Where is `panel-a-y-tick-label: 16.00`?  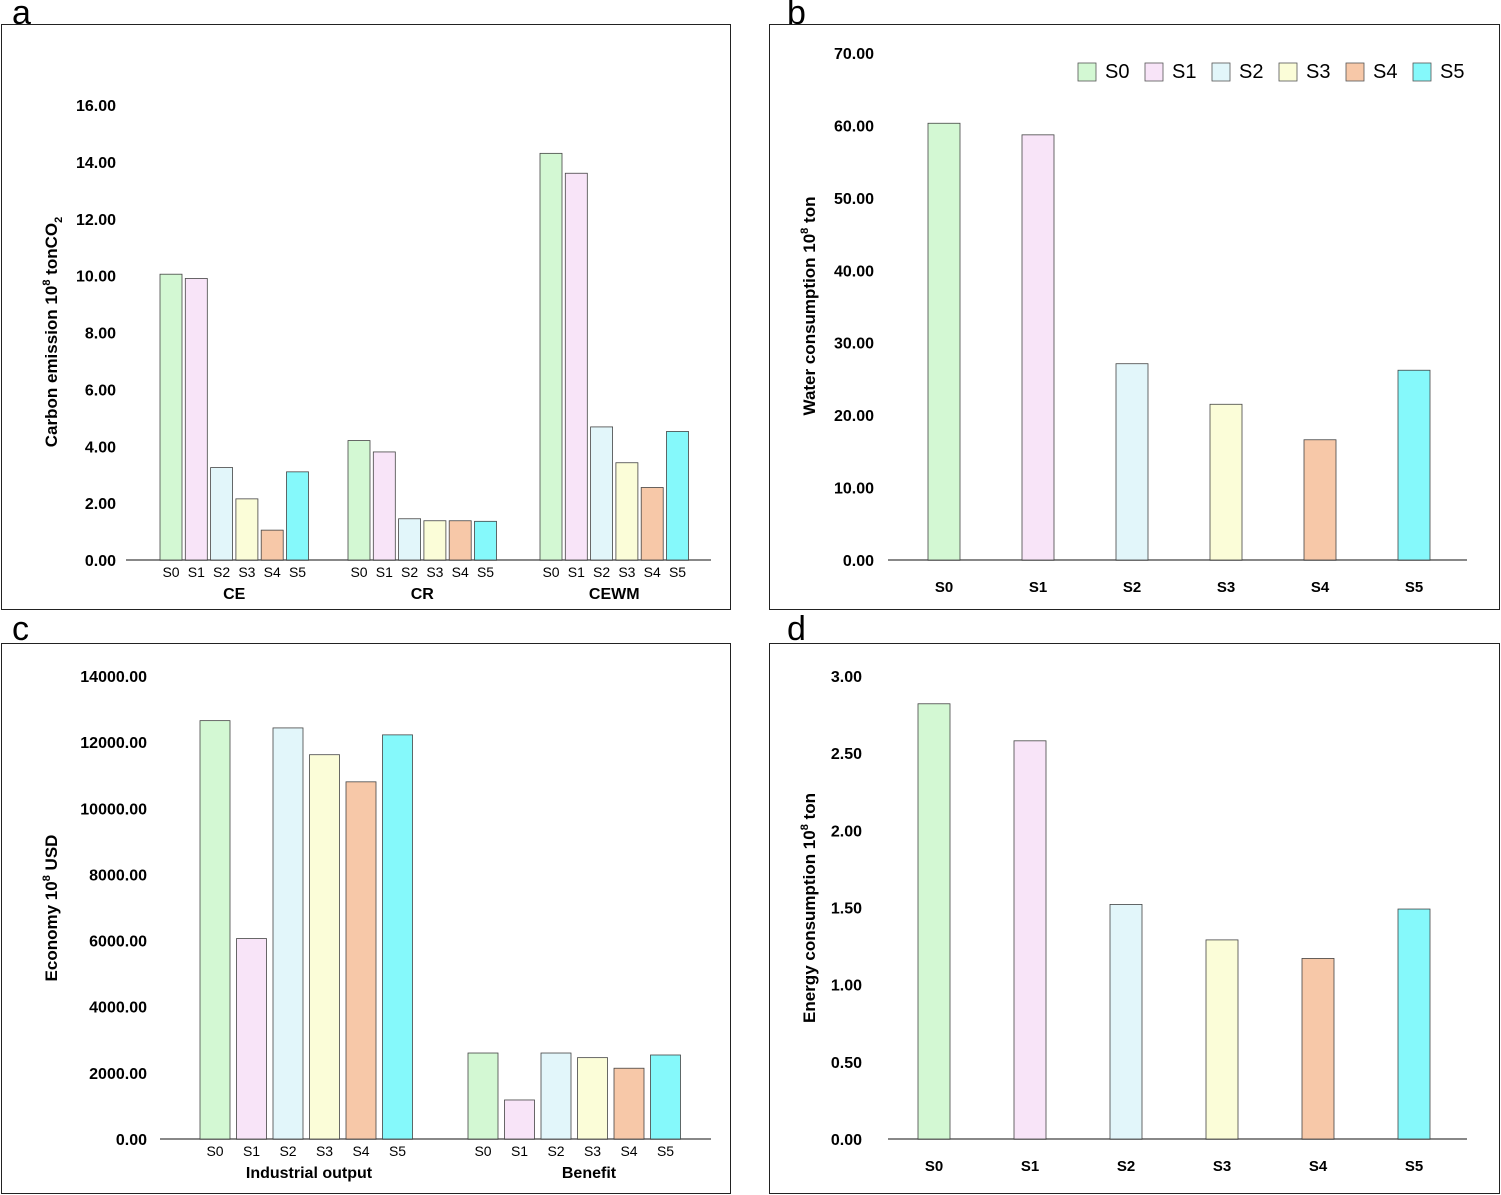 panel-a-y-tick-label: 16.00 is located at coordinates (96, 106).